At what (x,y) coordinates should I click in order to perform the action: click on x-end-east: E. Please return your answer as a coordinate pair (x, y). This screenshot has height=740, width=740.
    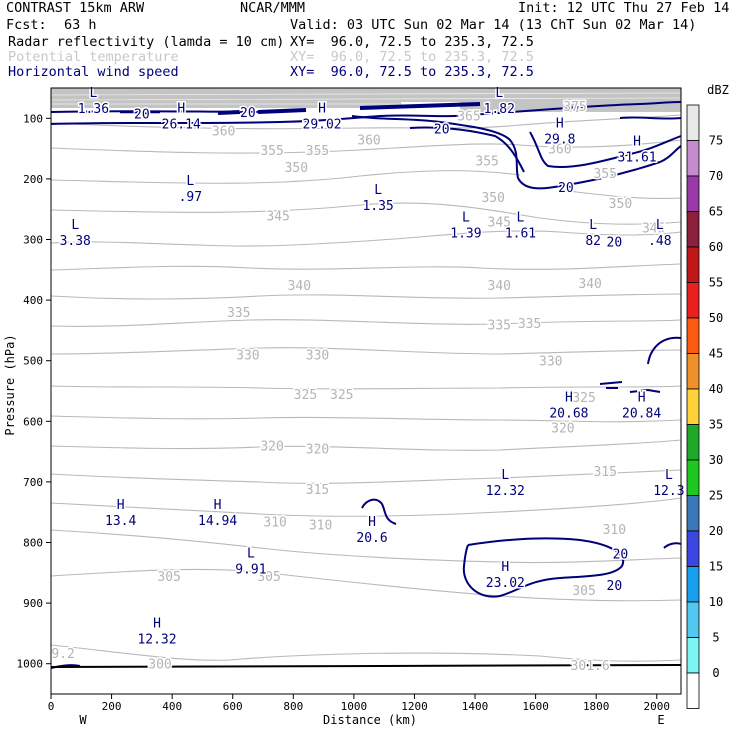
    Looking at the image, I should click on (660, 720).